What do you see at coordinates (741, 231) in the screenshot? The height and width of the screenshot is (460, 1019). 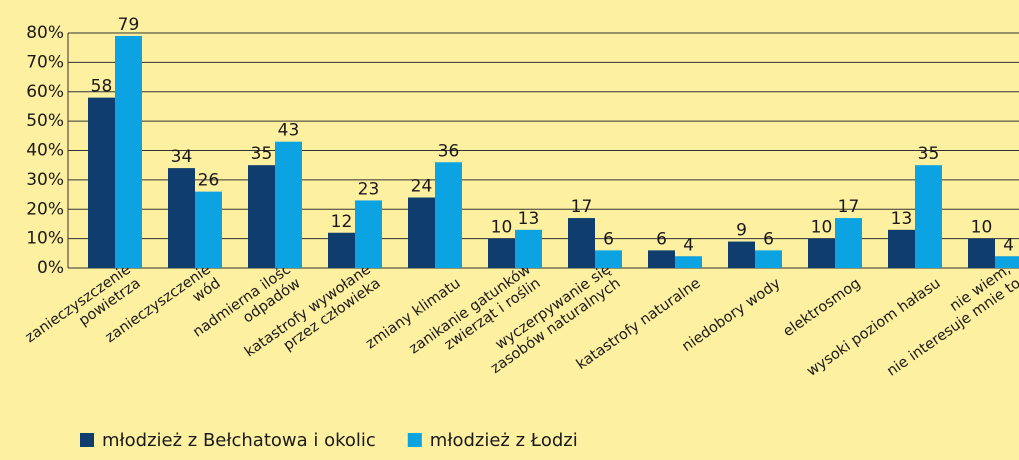 I see `data-label: 9` at bounding box center [741, 231].